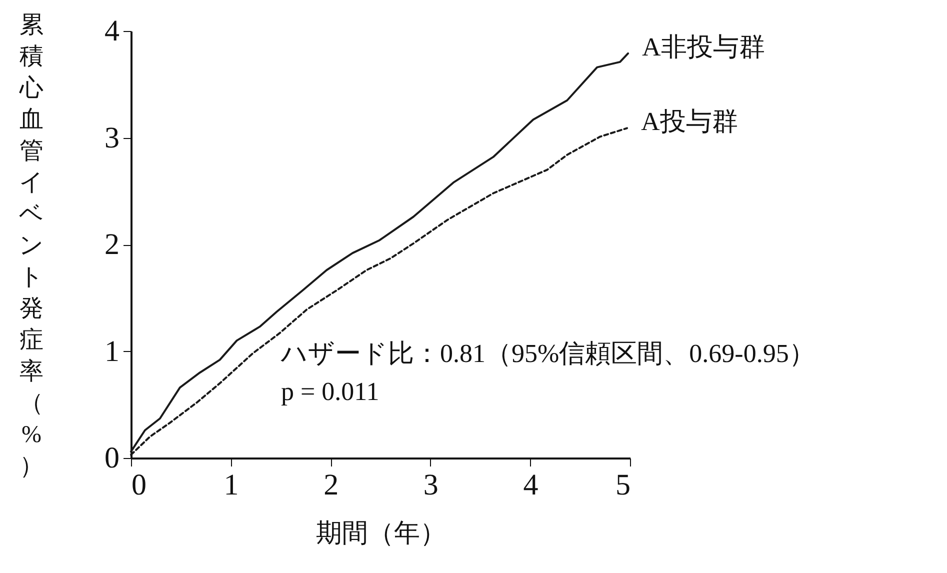 The image size is (947, 573). I want to click on x-tick-label: 0, so click(139, 485).